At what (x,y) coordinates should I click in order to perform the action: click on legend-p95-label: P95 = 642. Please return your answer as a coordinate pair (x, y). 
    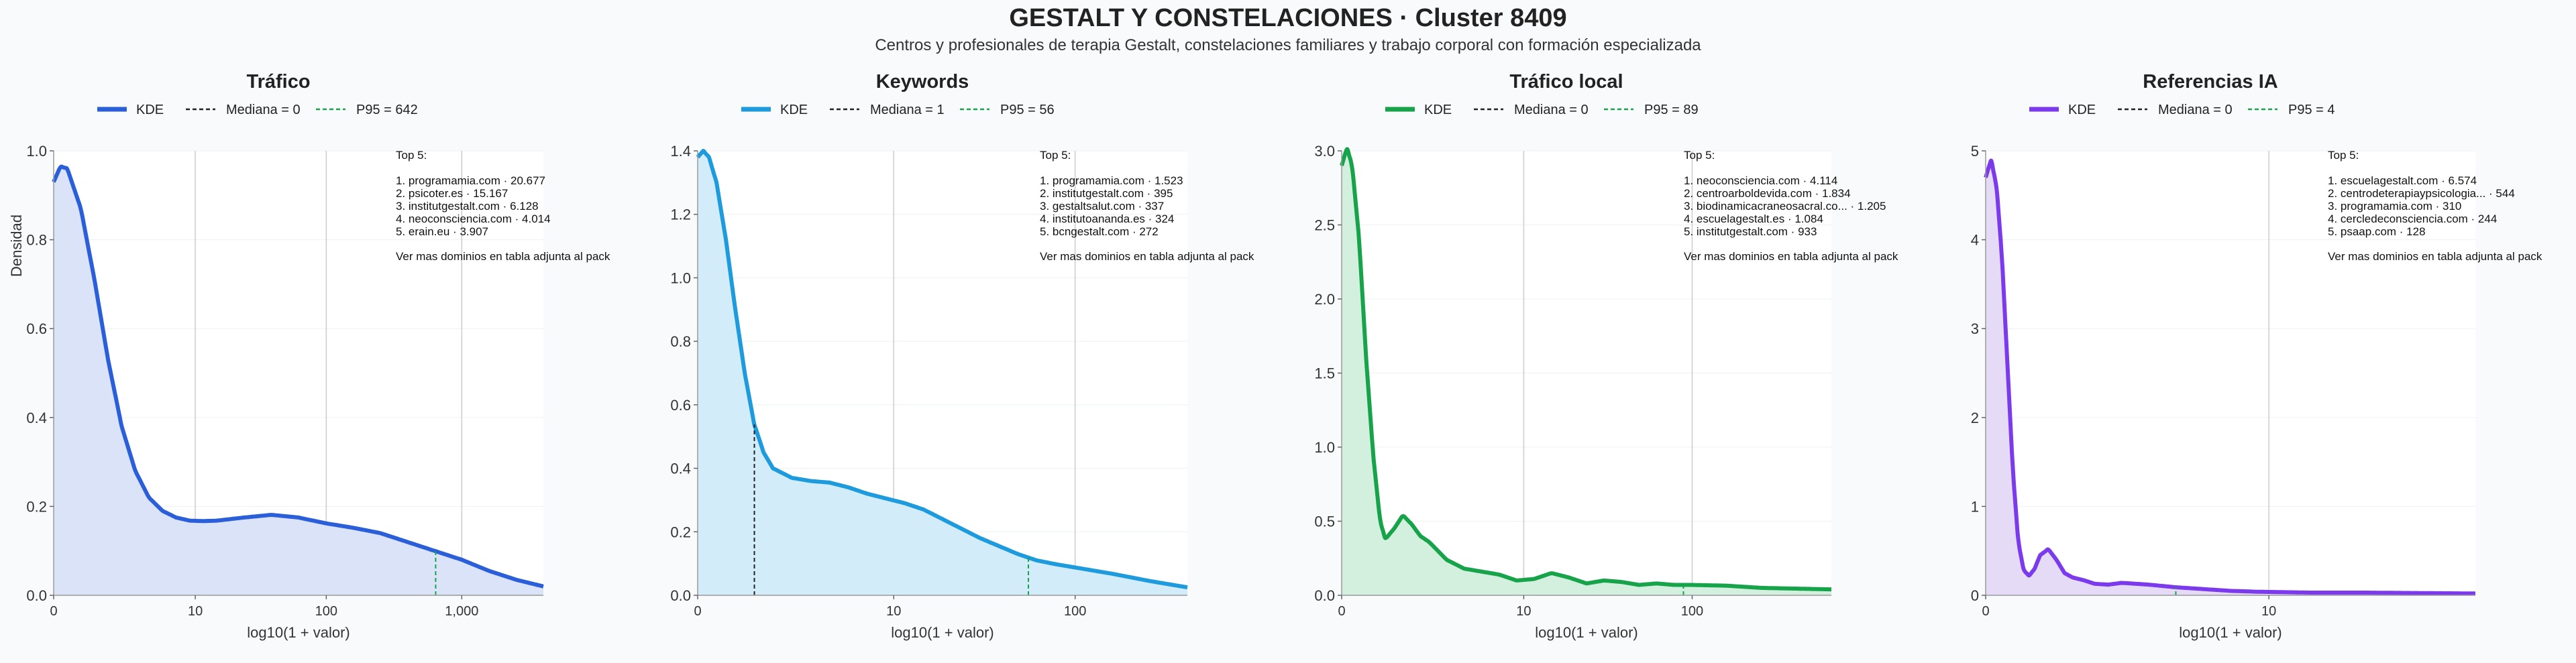
    Looking at the image, I should click on (387, 110).